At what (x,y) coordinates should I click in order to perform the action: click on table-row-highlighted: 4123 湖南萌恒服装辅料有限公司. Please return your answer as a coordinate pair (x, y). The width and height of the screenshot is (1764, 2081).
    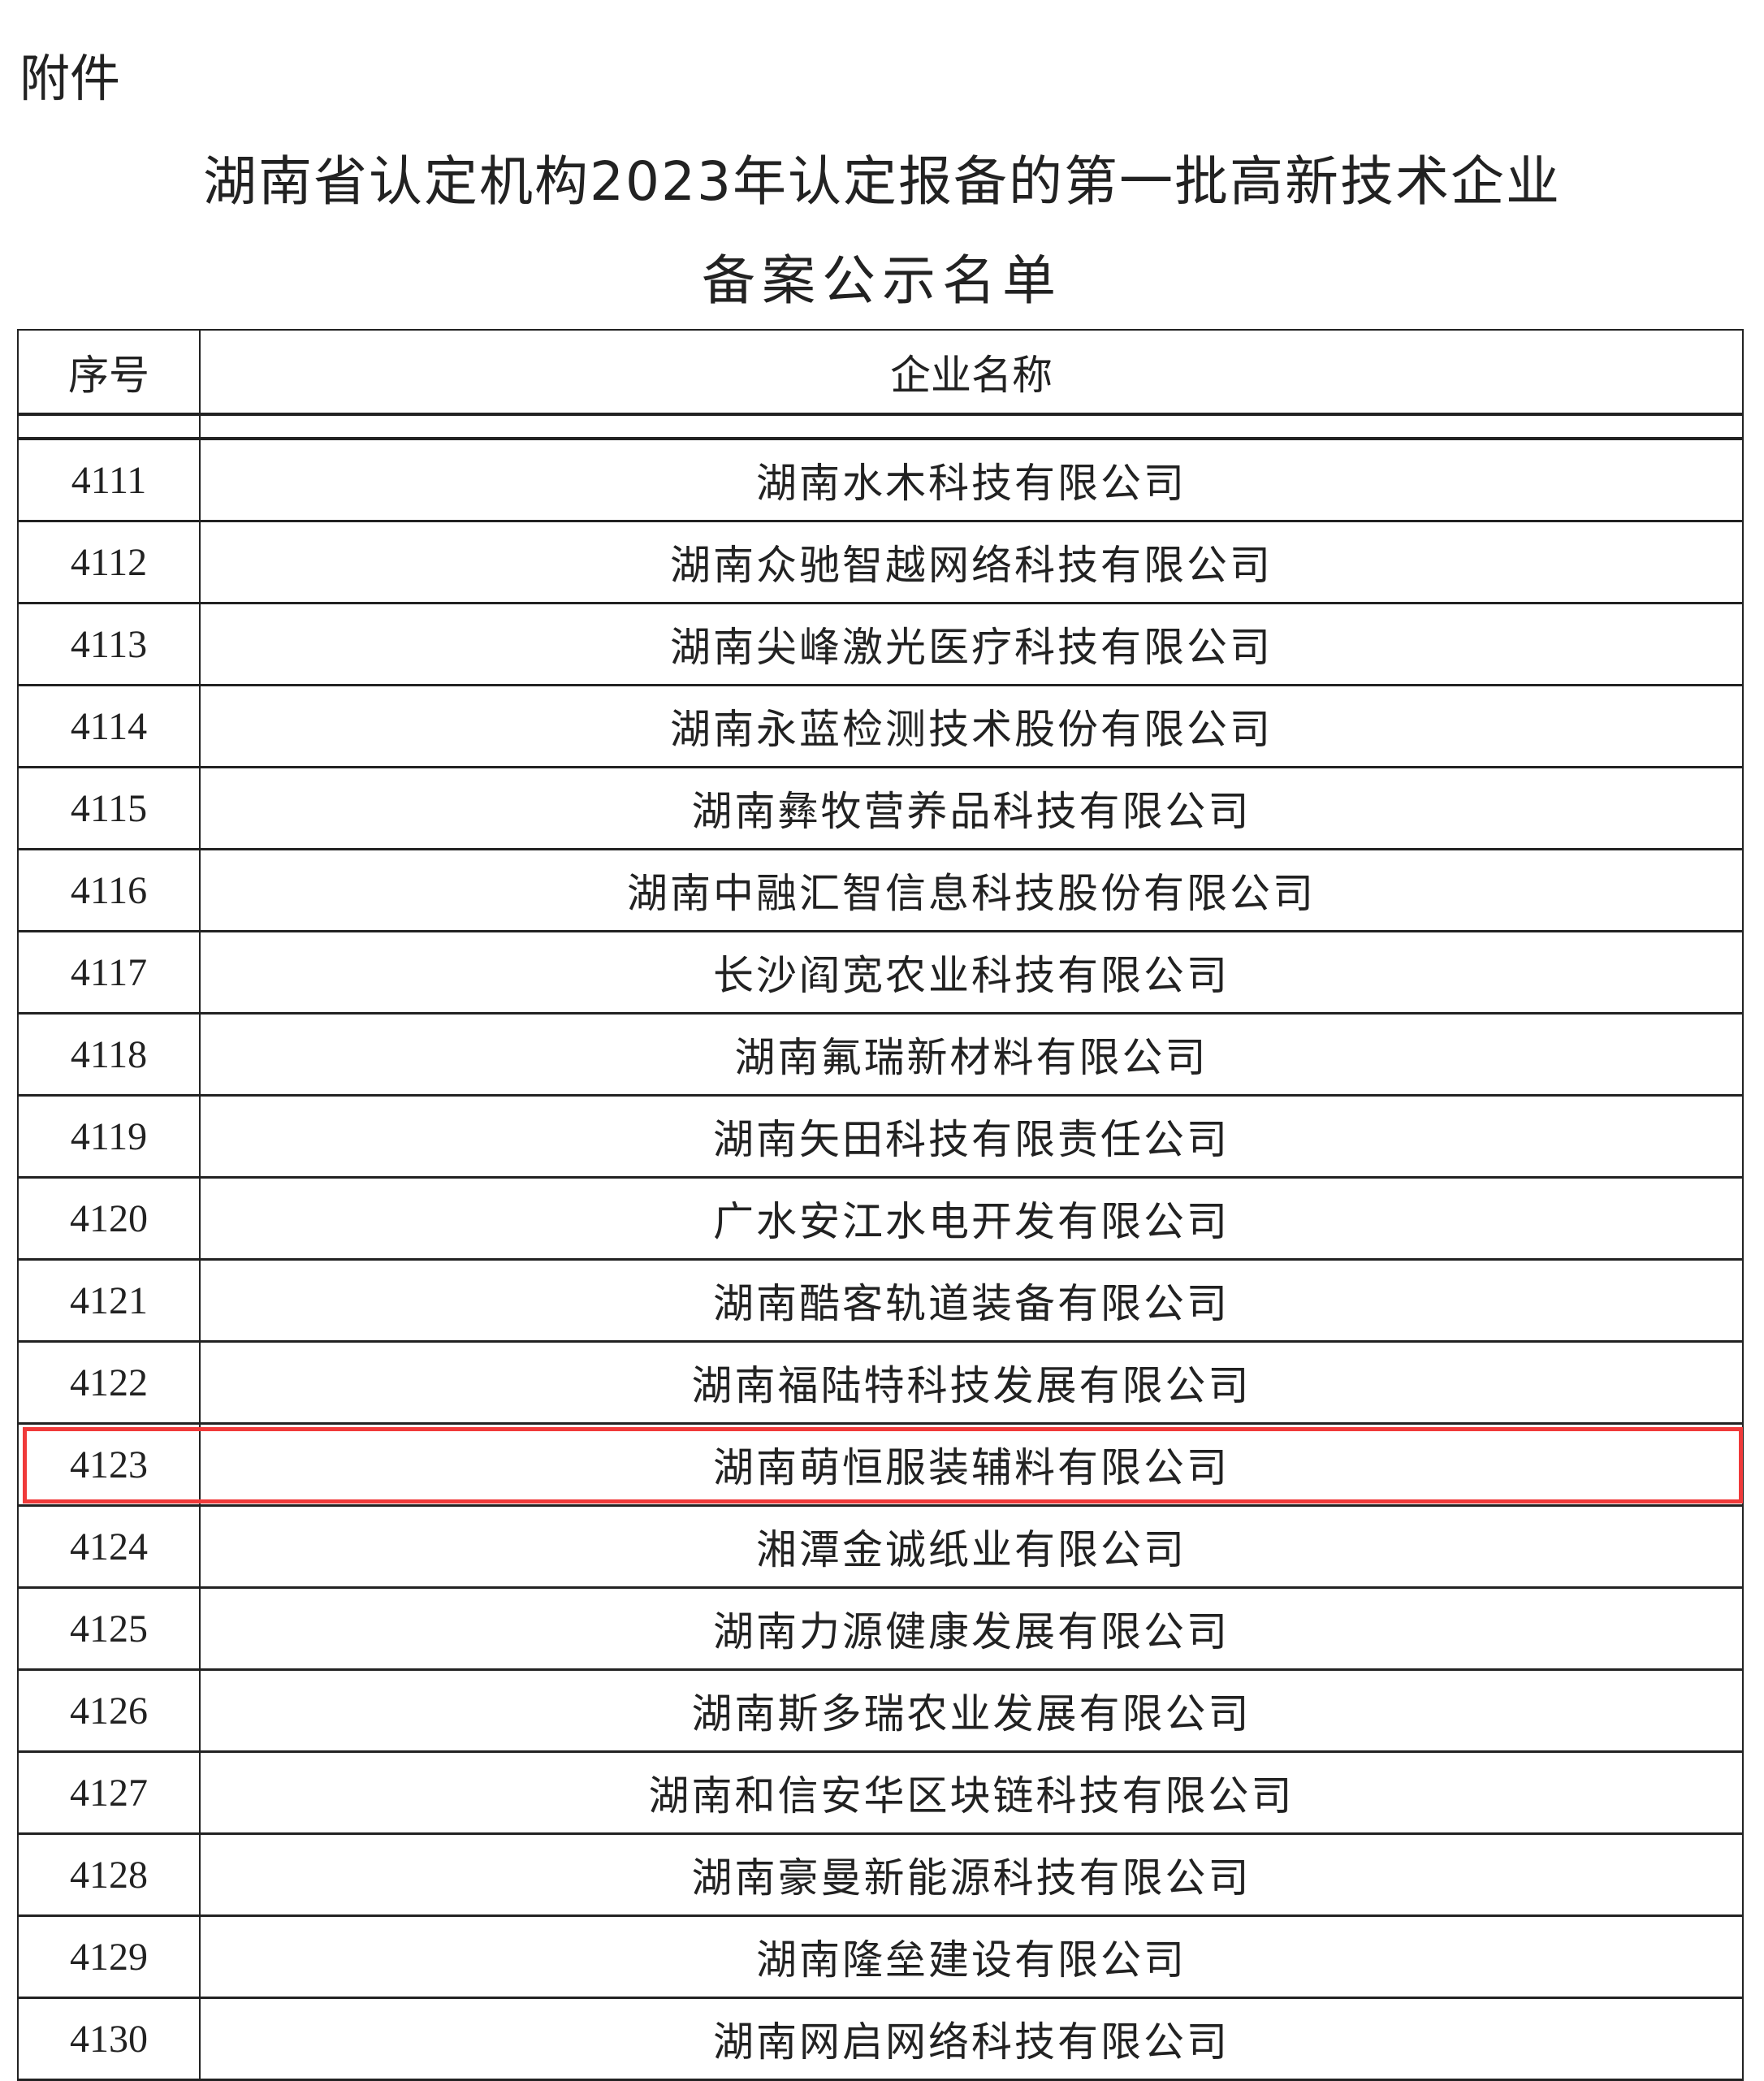
    Looking at the image, I should click on (881, 1464).